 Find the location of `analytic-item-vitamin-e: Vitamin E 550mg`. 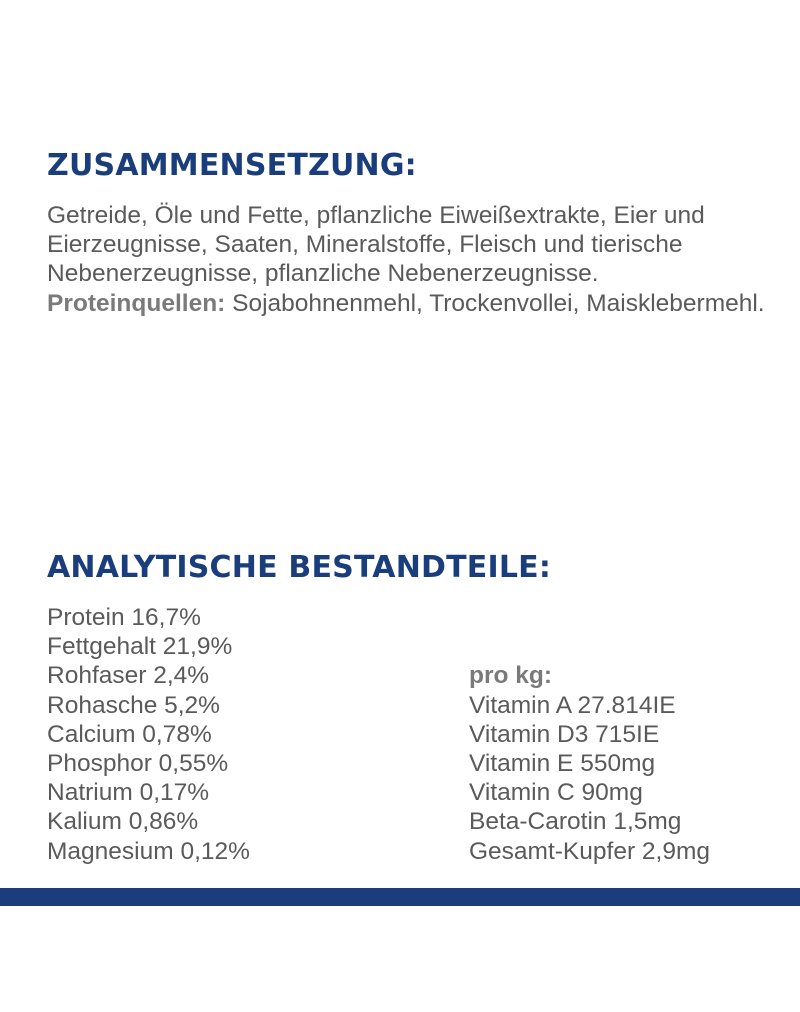

analytic-item-vitamin-e: Vitamin E 550mg is located at coordinates (562, 763).